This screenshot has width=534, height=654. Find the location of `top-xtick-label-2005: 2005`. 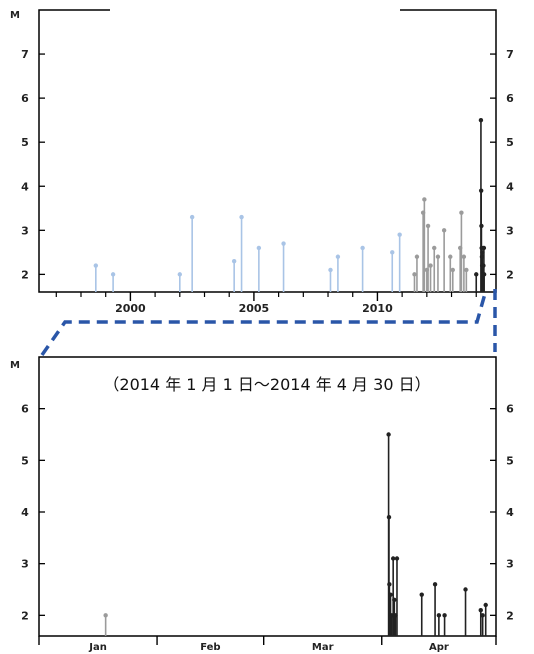

top-xtick-label-2005: 2005 is located at coordinates (254, 308).